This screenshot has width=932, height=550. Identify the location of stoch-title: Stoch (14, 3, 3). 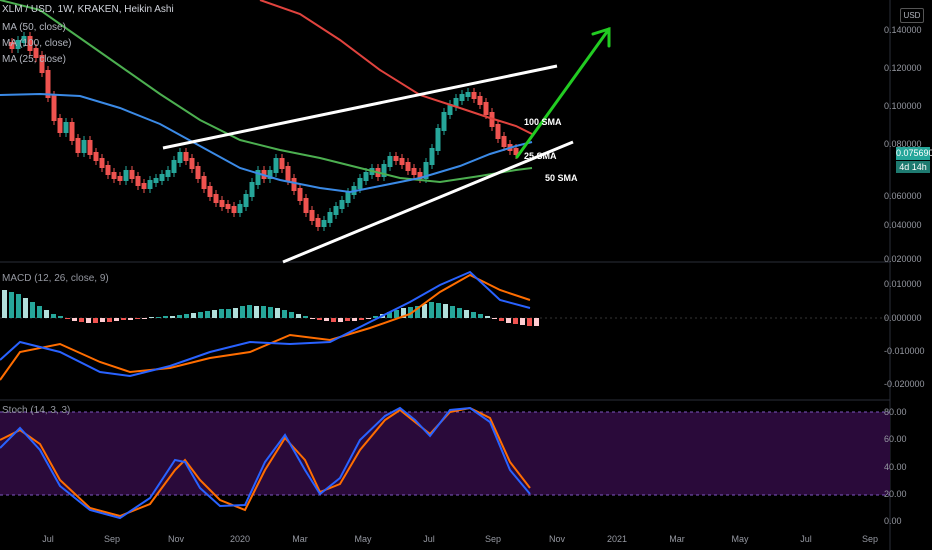
(36, 410).